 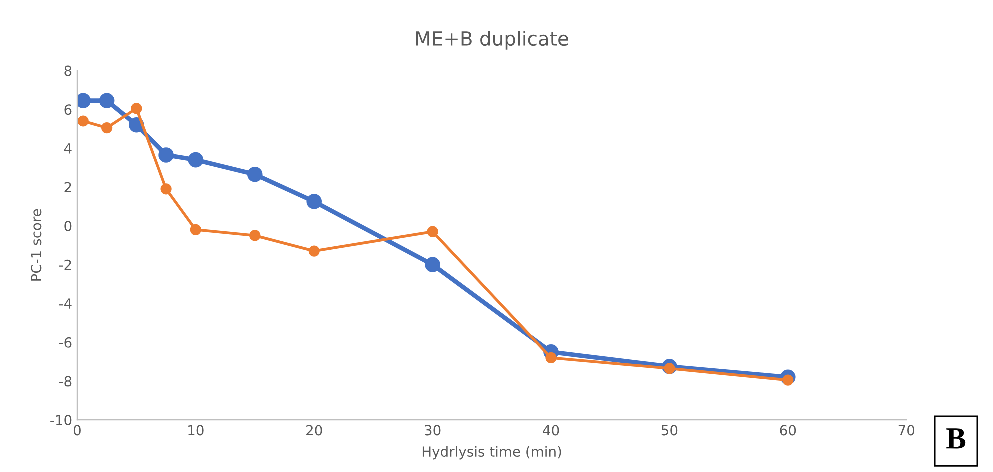 What do you see at coordinates (65, 342) in the screenshot?
I see `y-tick-label: -6` at bounding box center [65, 342].